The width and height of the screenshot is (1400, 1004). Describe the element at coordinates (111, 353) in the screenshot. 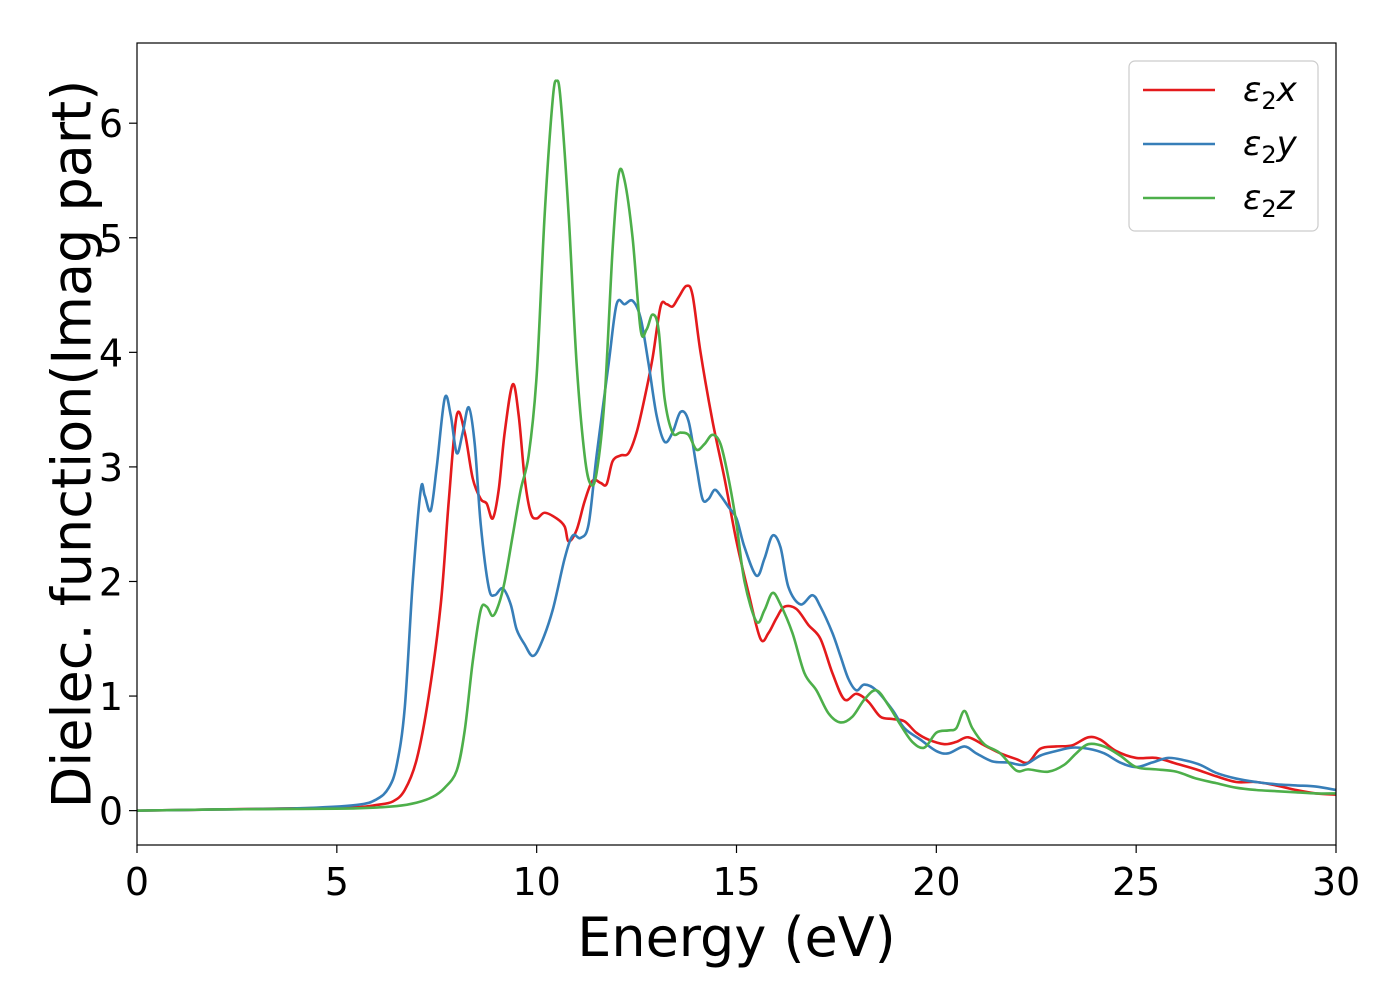

I see `y-tick-label: 4` at that location.